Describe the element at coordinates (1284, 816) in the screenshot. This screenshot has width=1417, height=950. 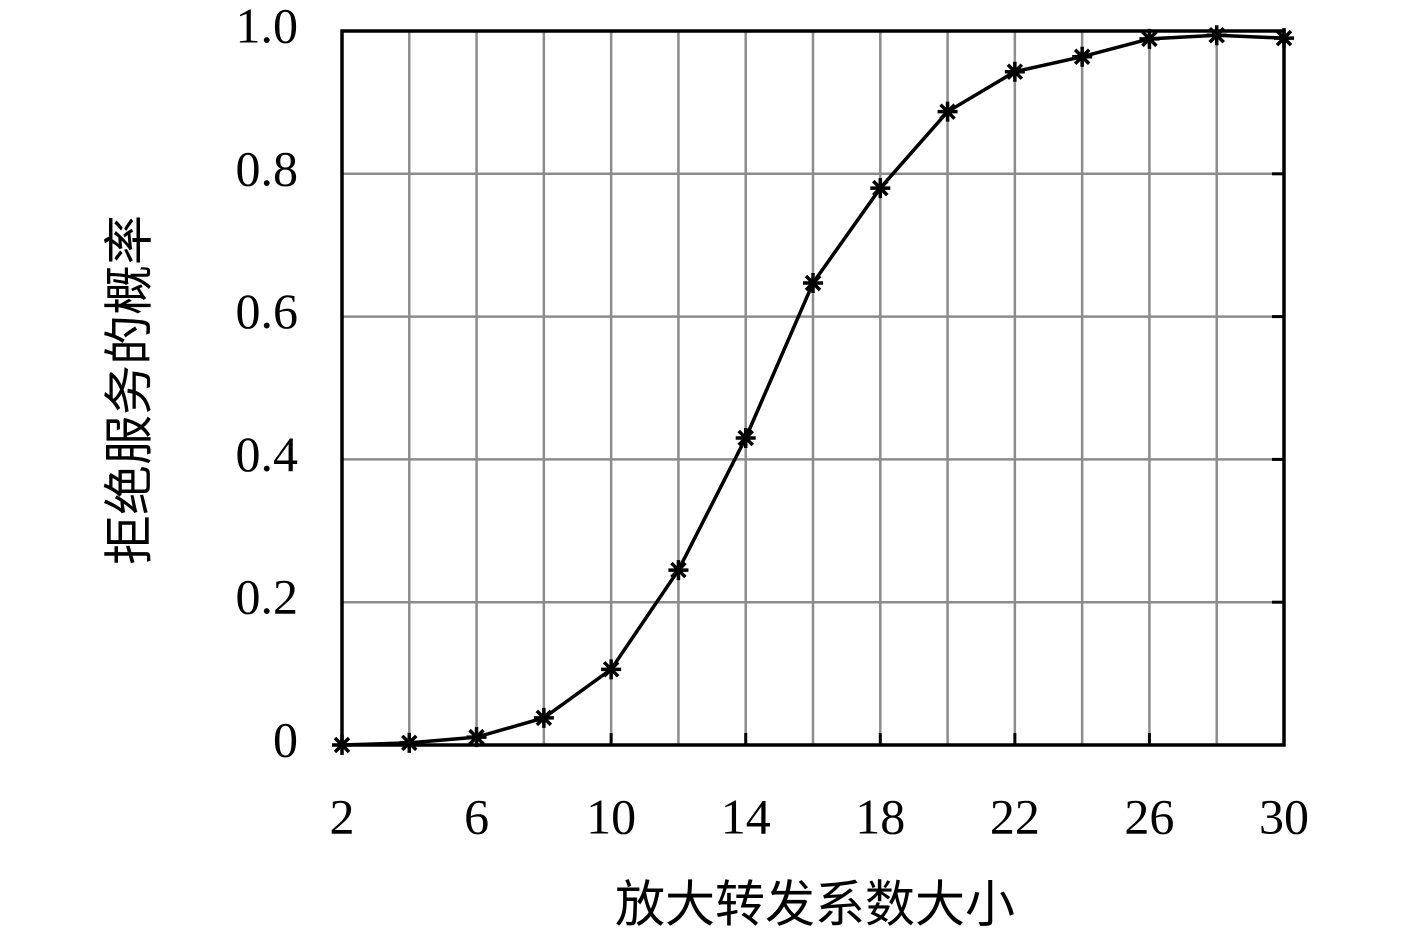
I see `x-tick-label: 30` at that location.